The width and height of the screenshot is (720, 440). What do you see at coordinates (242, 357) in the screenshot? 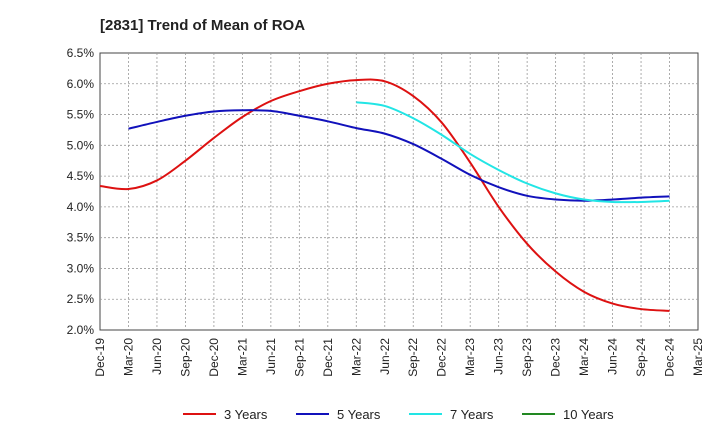
I see `x-tick-label: Mar-21` at bounding box center [242, 357].